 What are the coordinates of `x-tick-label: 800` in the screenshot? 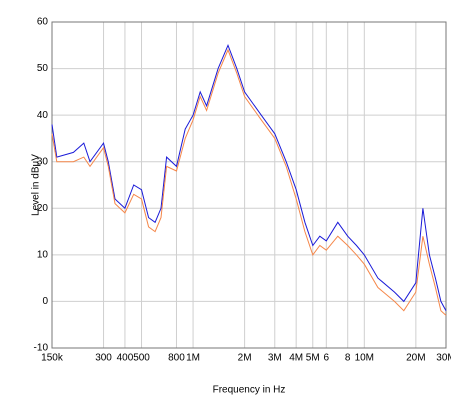 It's located at (176, 358).